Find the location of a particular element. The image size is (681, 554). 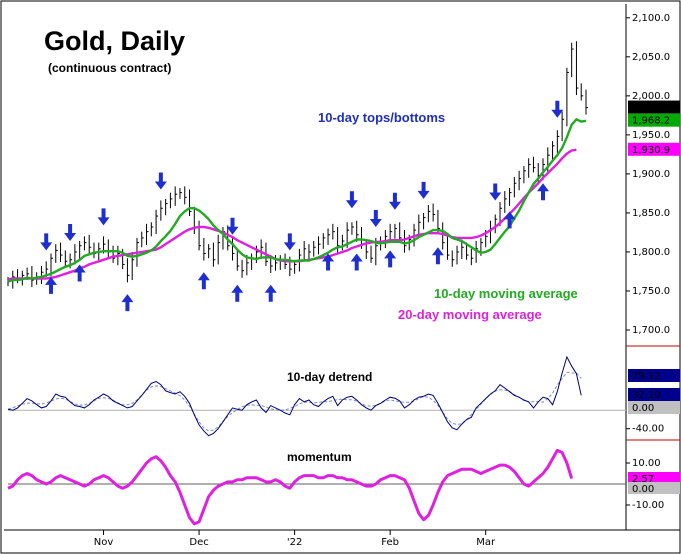

y-tick-label: 10.00 is located at coordinates (646, 463).